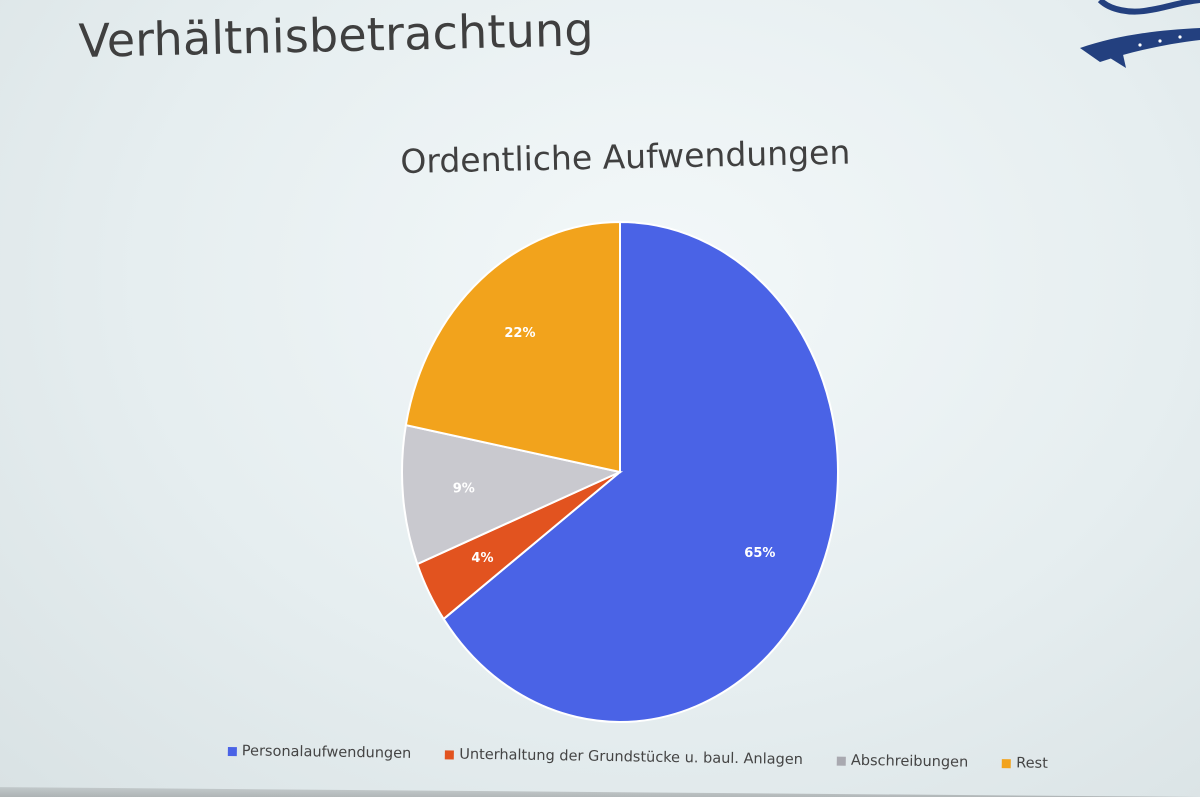  I want to click on legend-label: Personalaufwendungen, so click(326, 752).